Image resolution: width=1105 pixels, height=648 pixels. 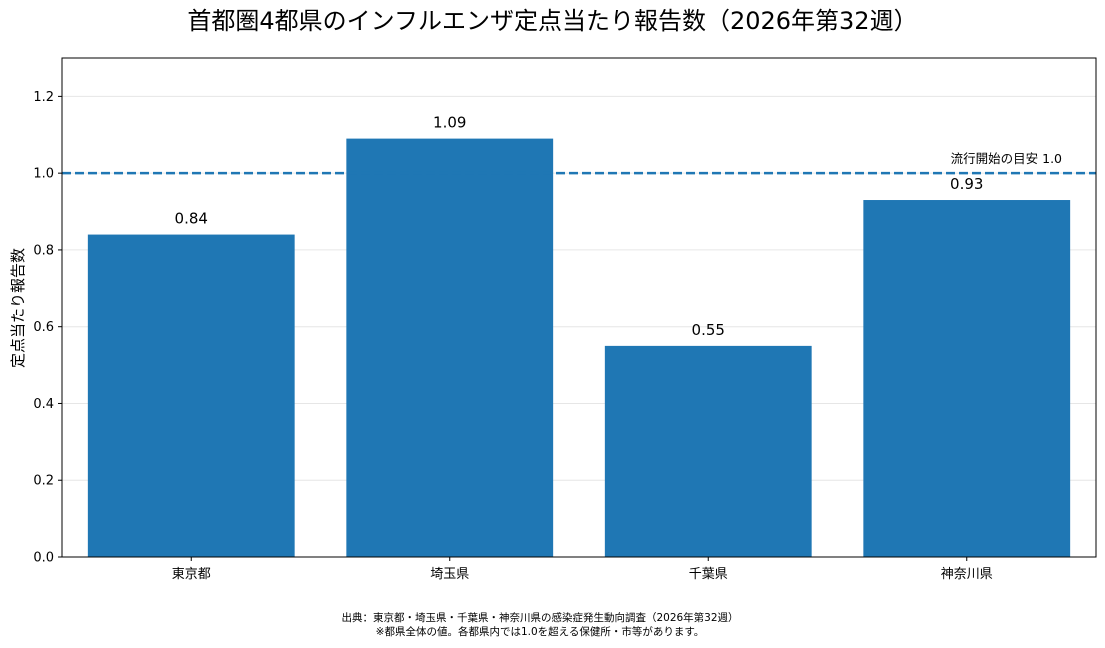 What do you see at coordinates (582, 569) in the screenshot?
I see `x-axis: 東京都 埼玉県 千葉県 神奈川県` at bounding box center [582, 569].